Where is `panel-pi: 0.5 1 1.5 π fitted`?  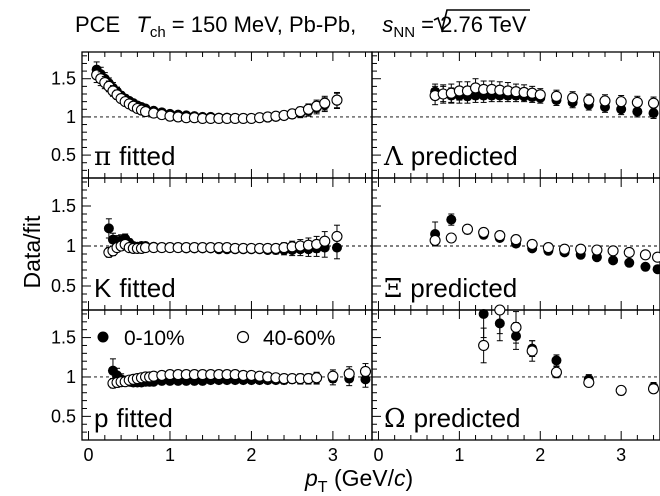 panel-pi: 0.5 1 1.5 π fitted is located at coordinates (212, 115).